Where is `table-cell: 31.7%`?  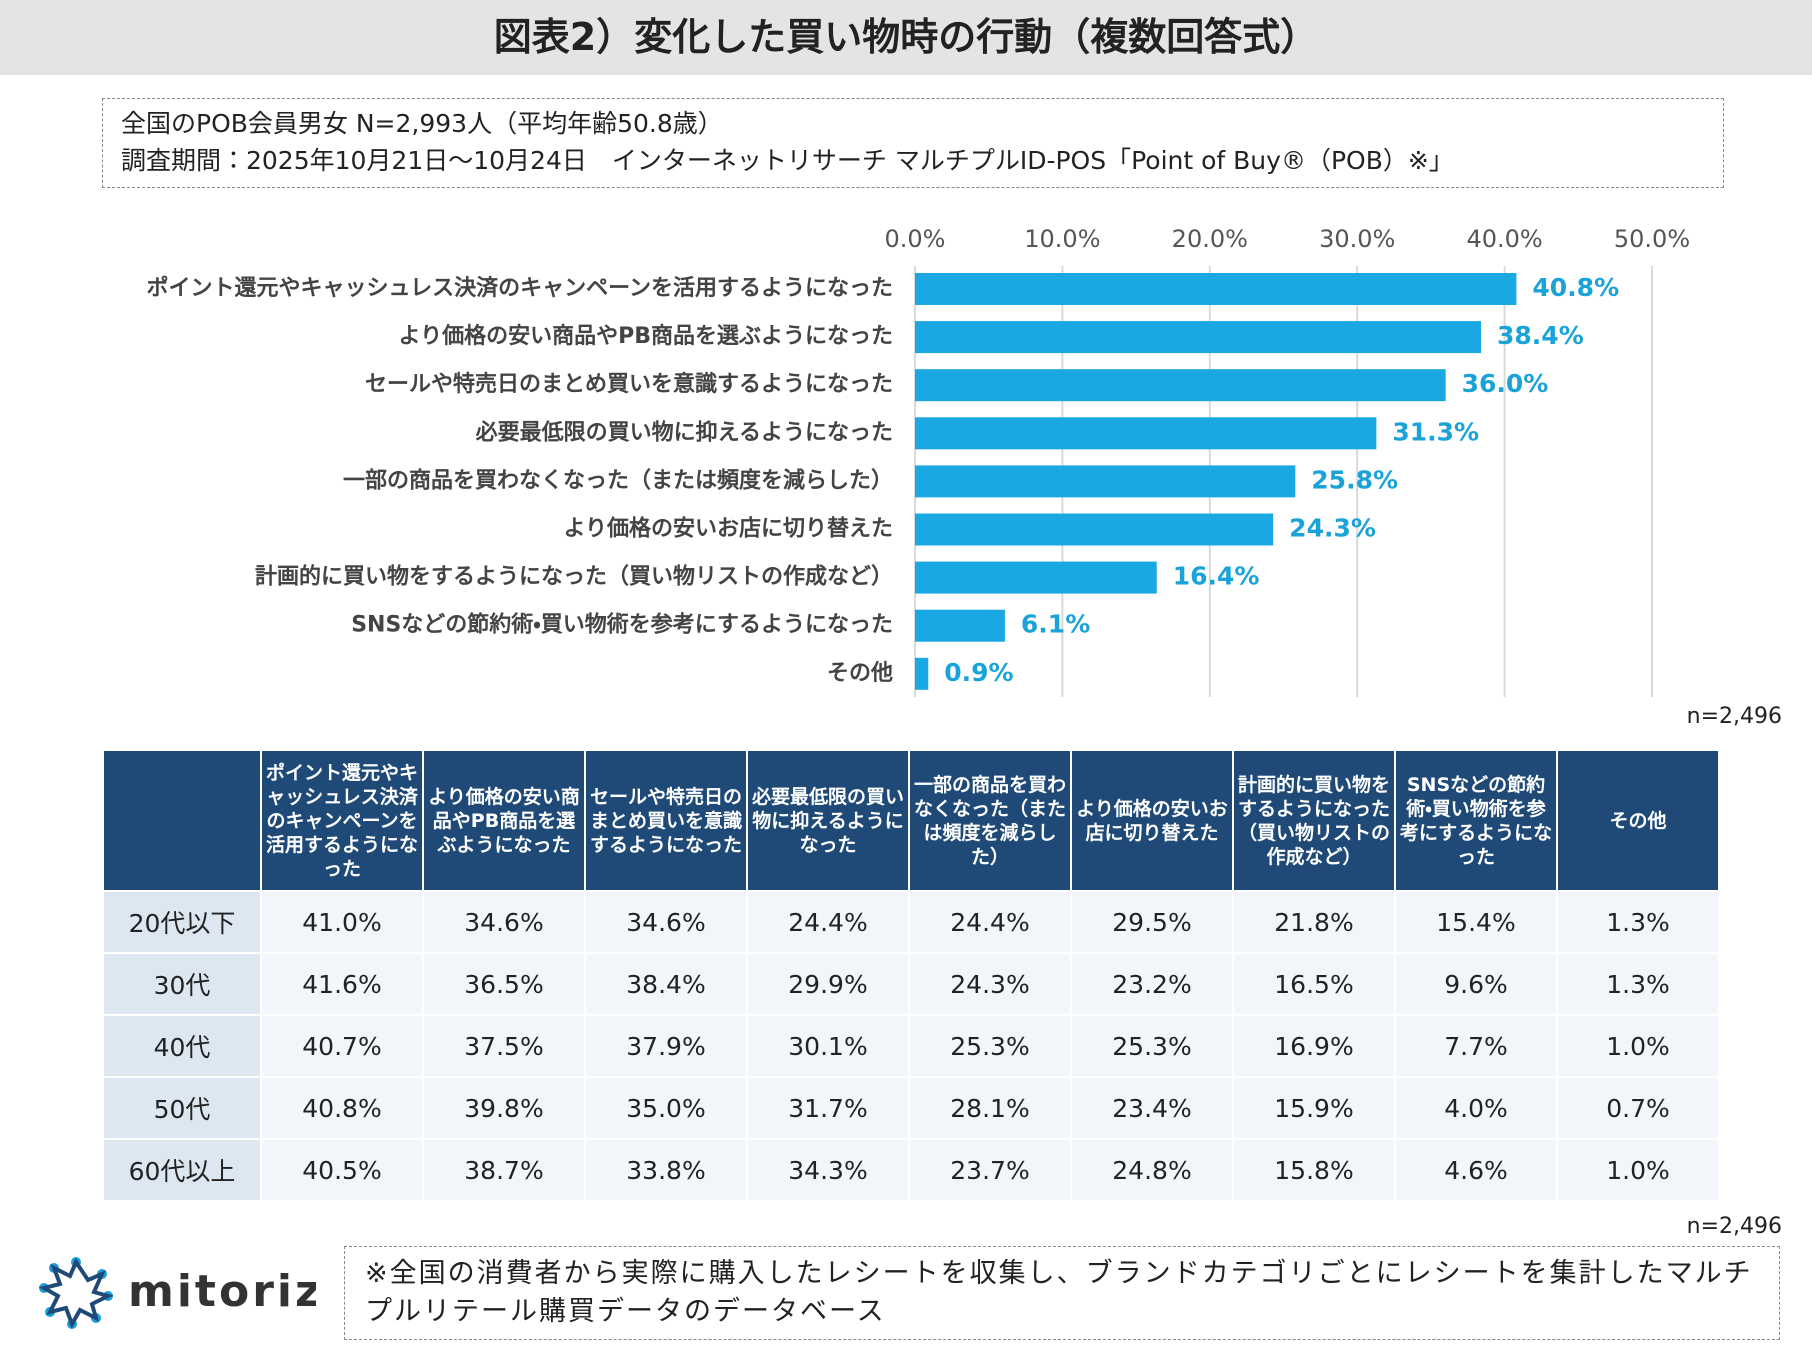
table-cell: 31.7% is located at coordinates (828, 1108).